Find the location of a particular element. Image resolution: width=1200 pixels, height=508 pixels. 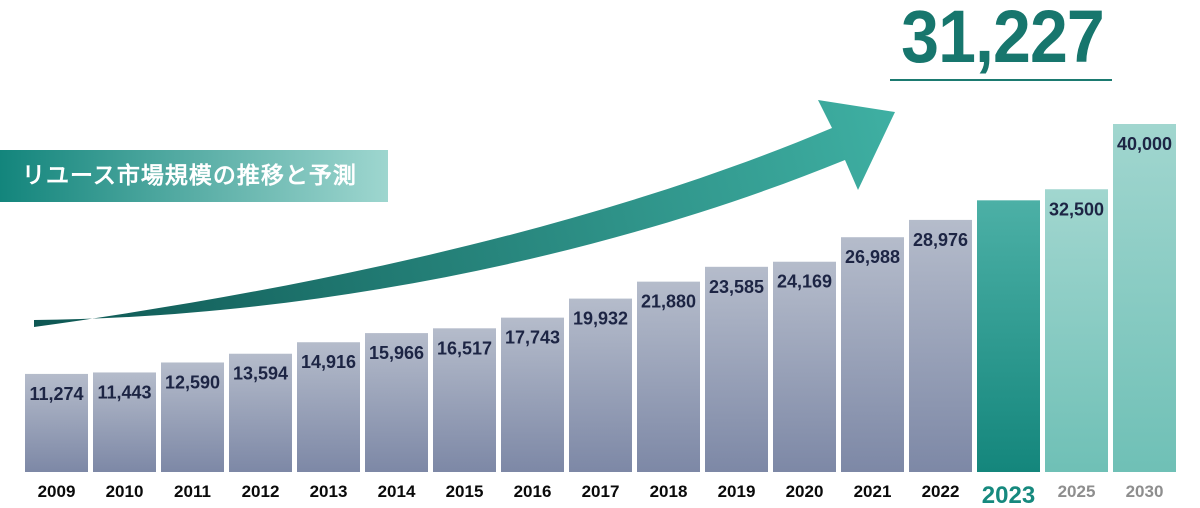

year-label-2011: 2011 is located at coordinates (192, 491).